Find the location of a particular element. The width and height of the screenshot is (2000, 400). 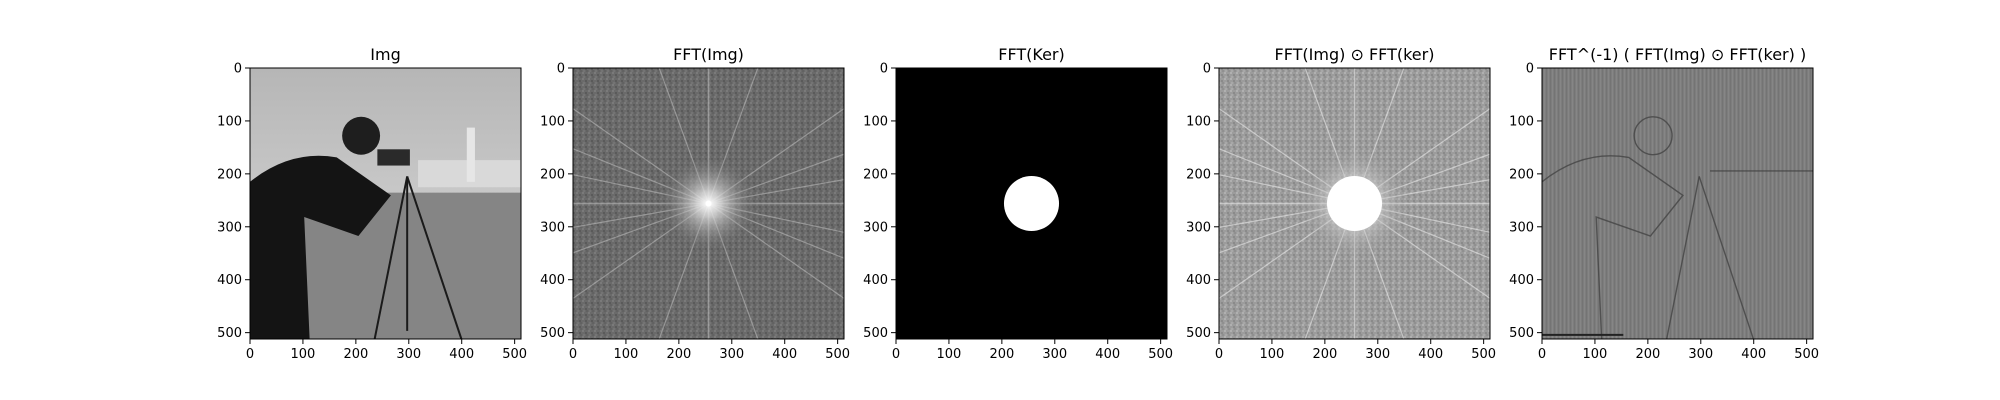

panel-title: FFT^(-1) ( FFT(Img) ⊙ FFT(ker) ) is located at coordinates (1677, 54).